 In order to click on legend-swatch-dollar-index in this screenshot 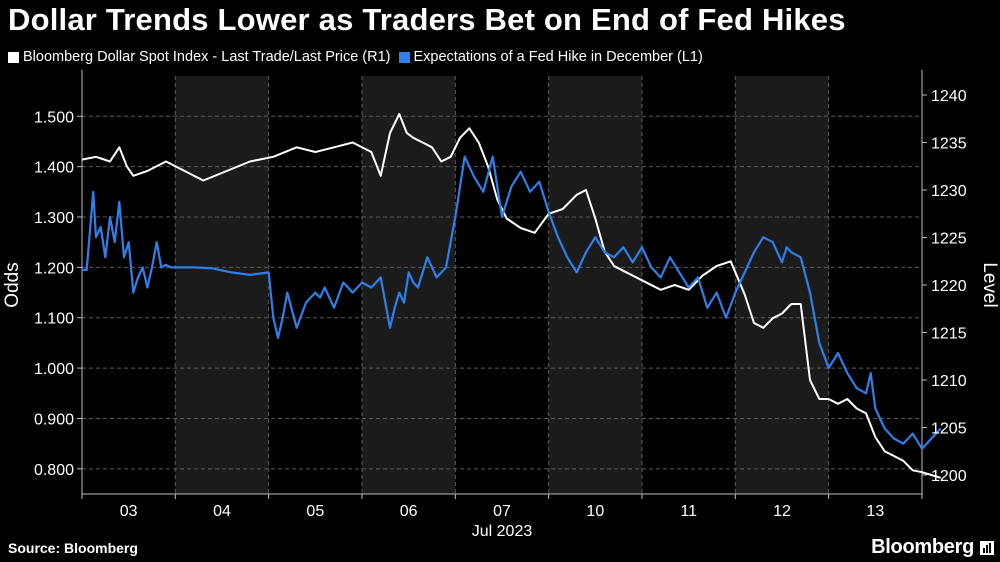, I will do `click(13, 57)`.